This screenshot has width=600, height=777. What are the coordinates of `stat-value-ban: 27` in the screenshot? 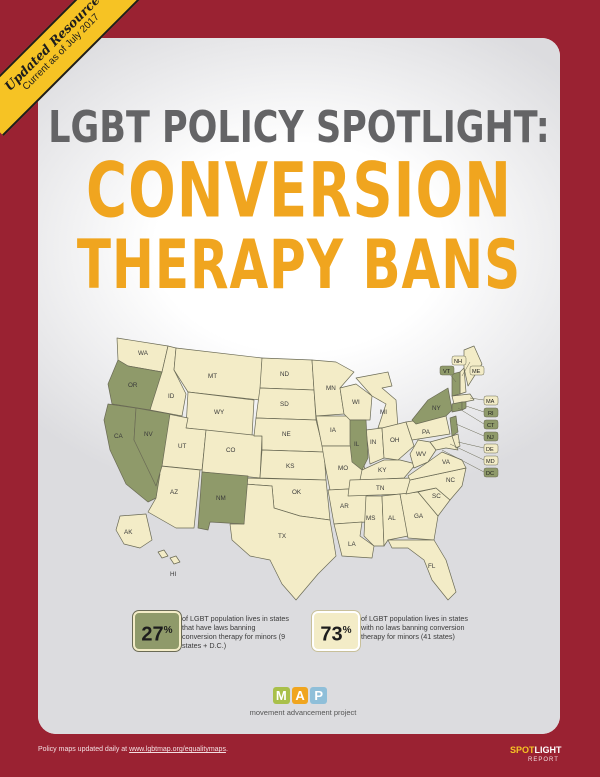 It's located at (152, 634).